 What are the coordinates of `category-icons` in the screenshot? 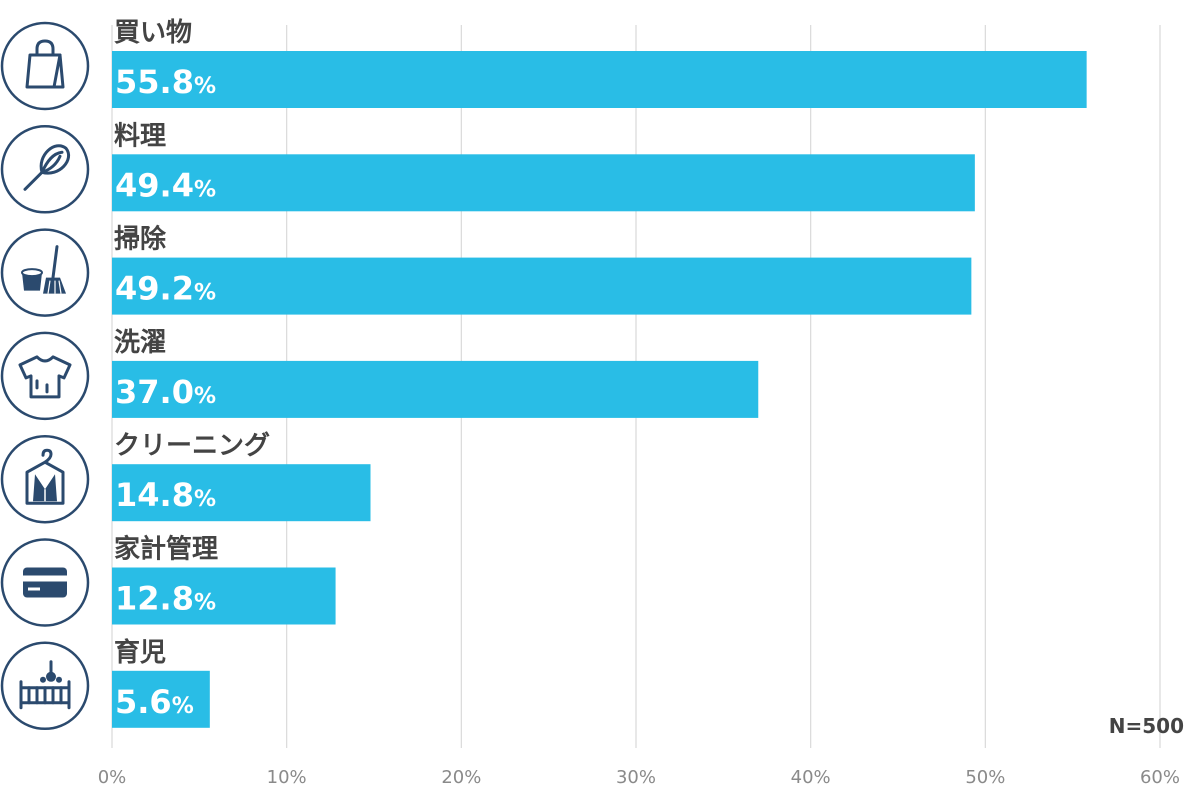 It's located at (45, 376).